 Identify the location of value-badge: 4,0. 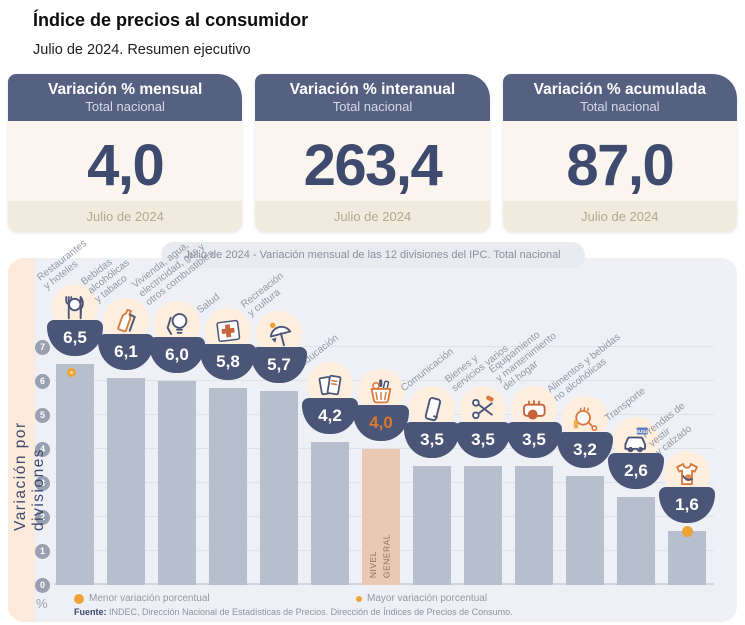
(381, 423).